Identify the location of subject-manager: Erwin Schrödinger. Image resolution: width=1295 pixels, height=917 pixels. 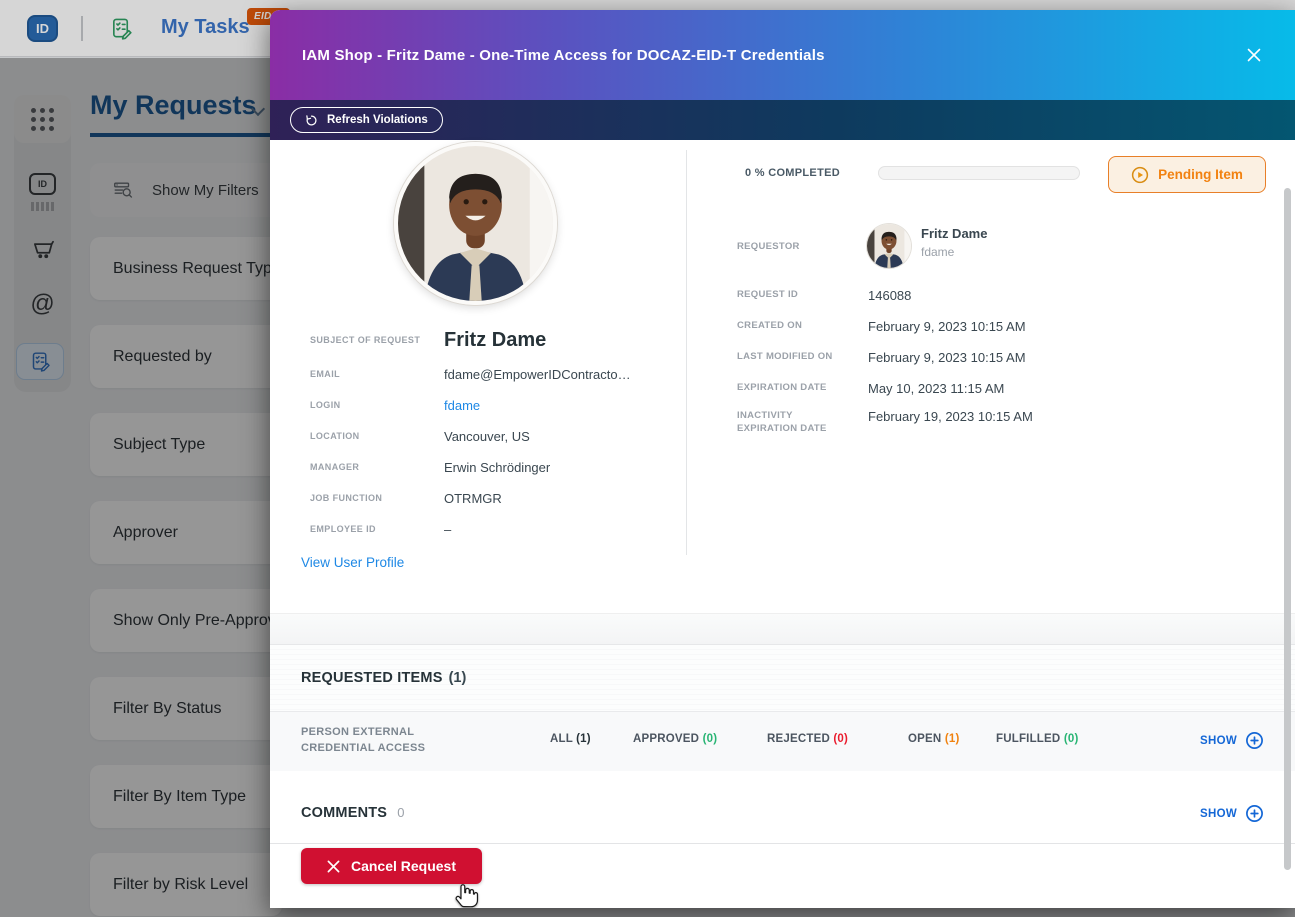
(497, 467).